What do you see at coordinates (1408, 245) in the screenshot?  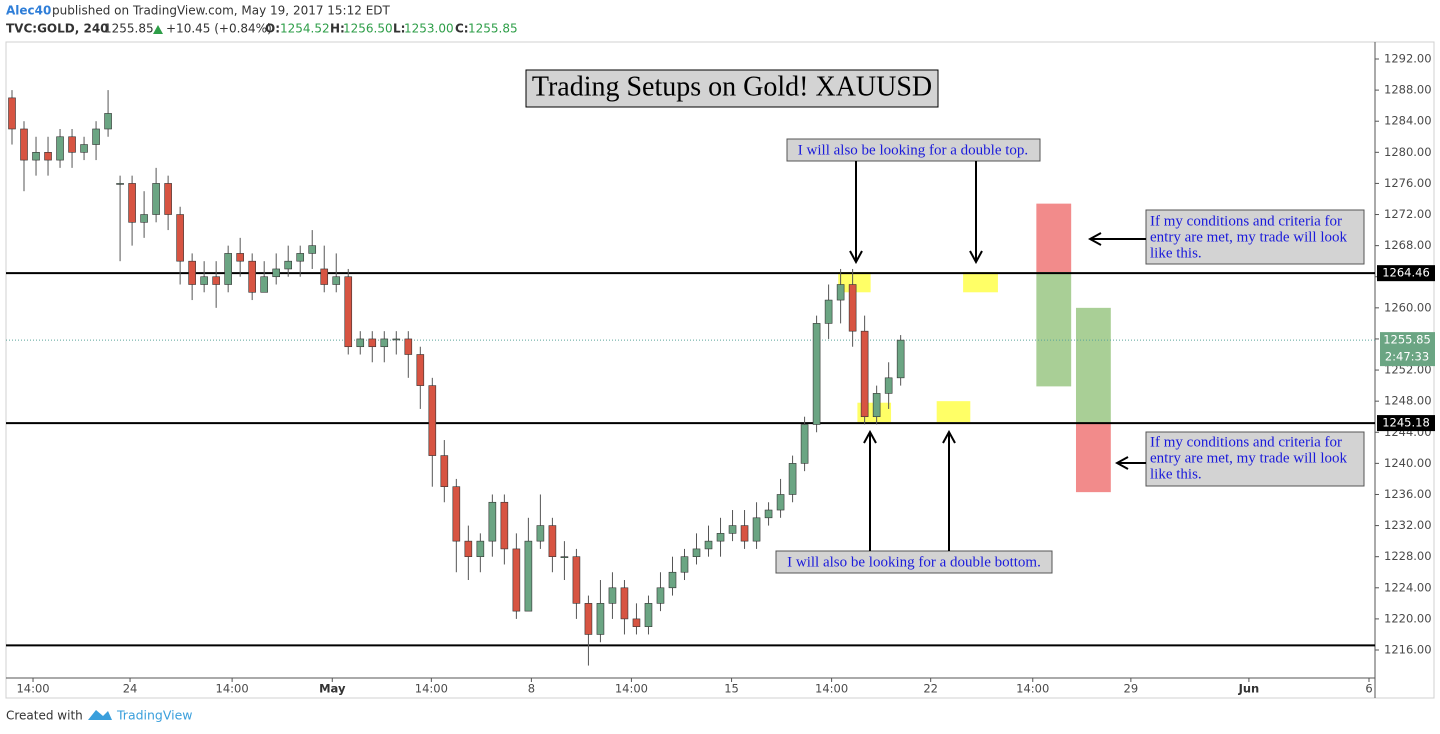 I see `y-tick-label: 1268.00` at bounding box center [1408, 245].